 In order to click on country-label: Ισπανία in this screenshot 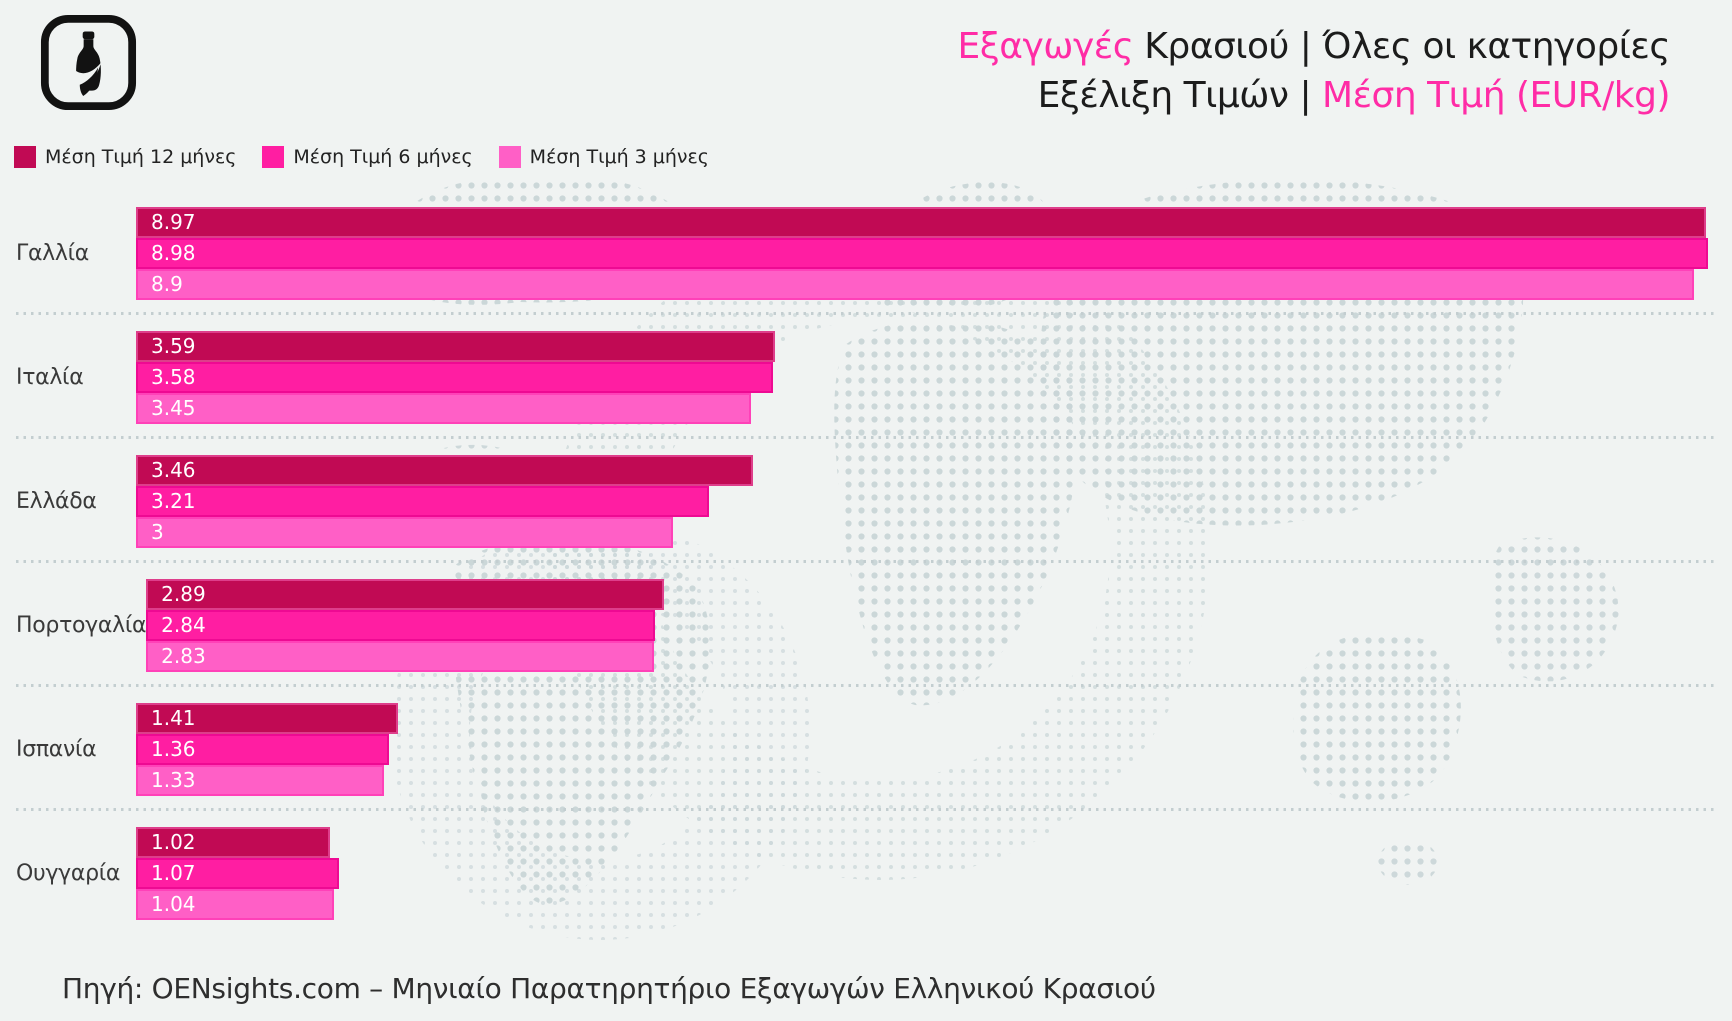, I will do `click(56, 749)`.